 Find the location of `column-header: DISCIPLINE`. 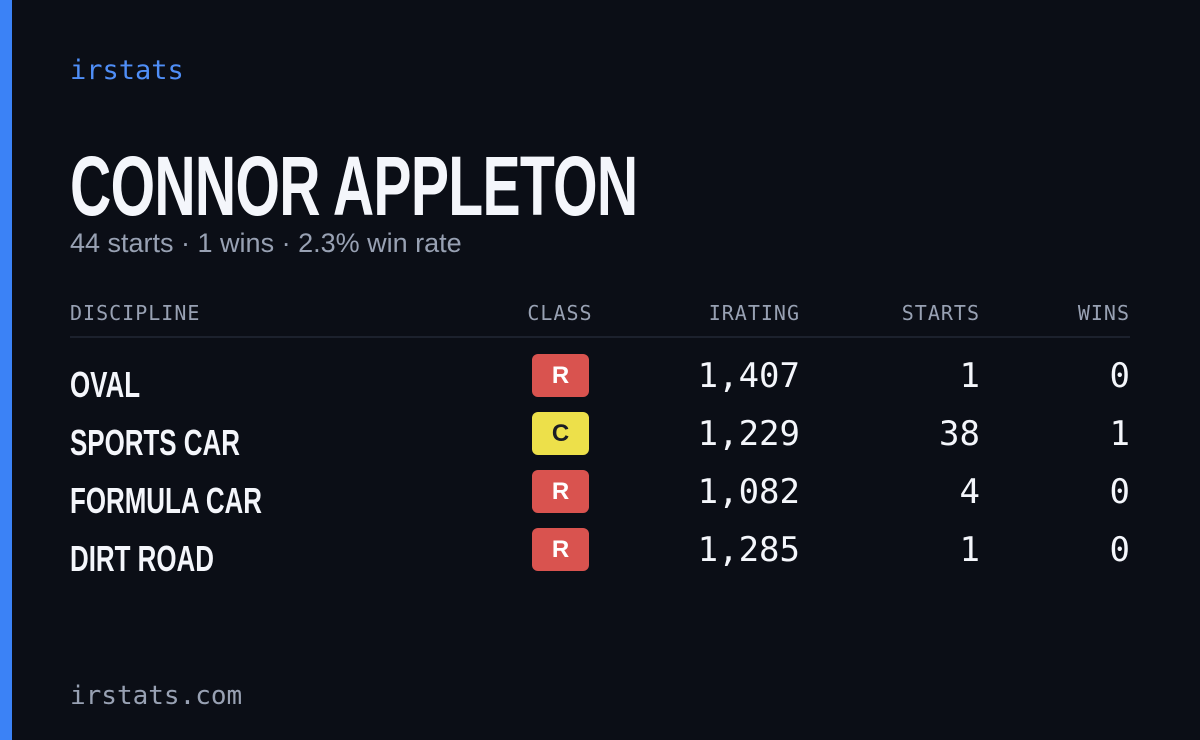

column-header: DISCIPLINE is located at coordinates (135, 313).